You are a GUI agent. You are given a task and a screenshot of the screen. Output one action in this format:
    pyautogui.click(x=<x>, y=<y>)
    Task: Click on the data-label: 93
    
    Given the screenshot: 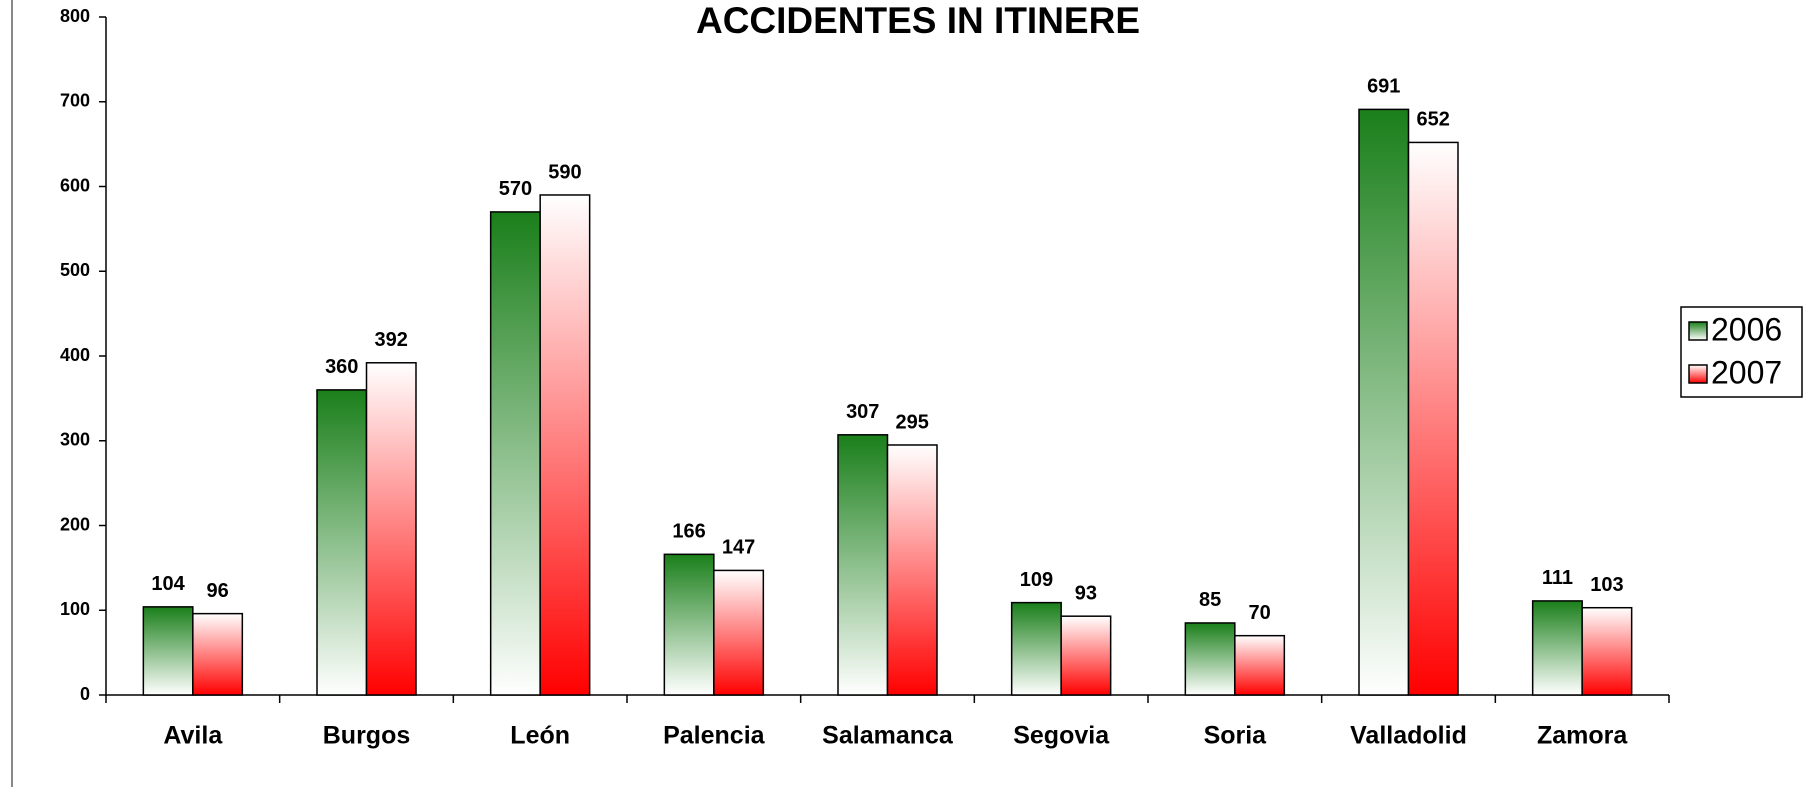 What is the action you would take?
    pyautogui.click(x=1086, y=593)
    